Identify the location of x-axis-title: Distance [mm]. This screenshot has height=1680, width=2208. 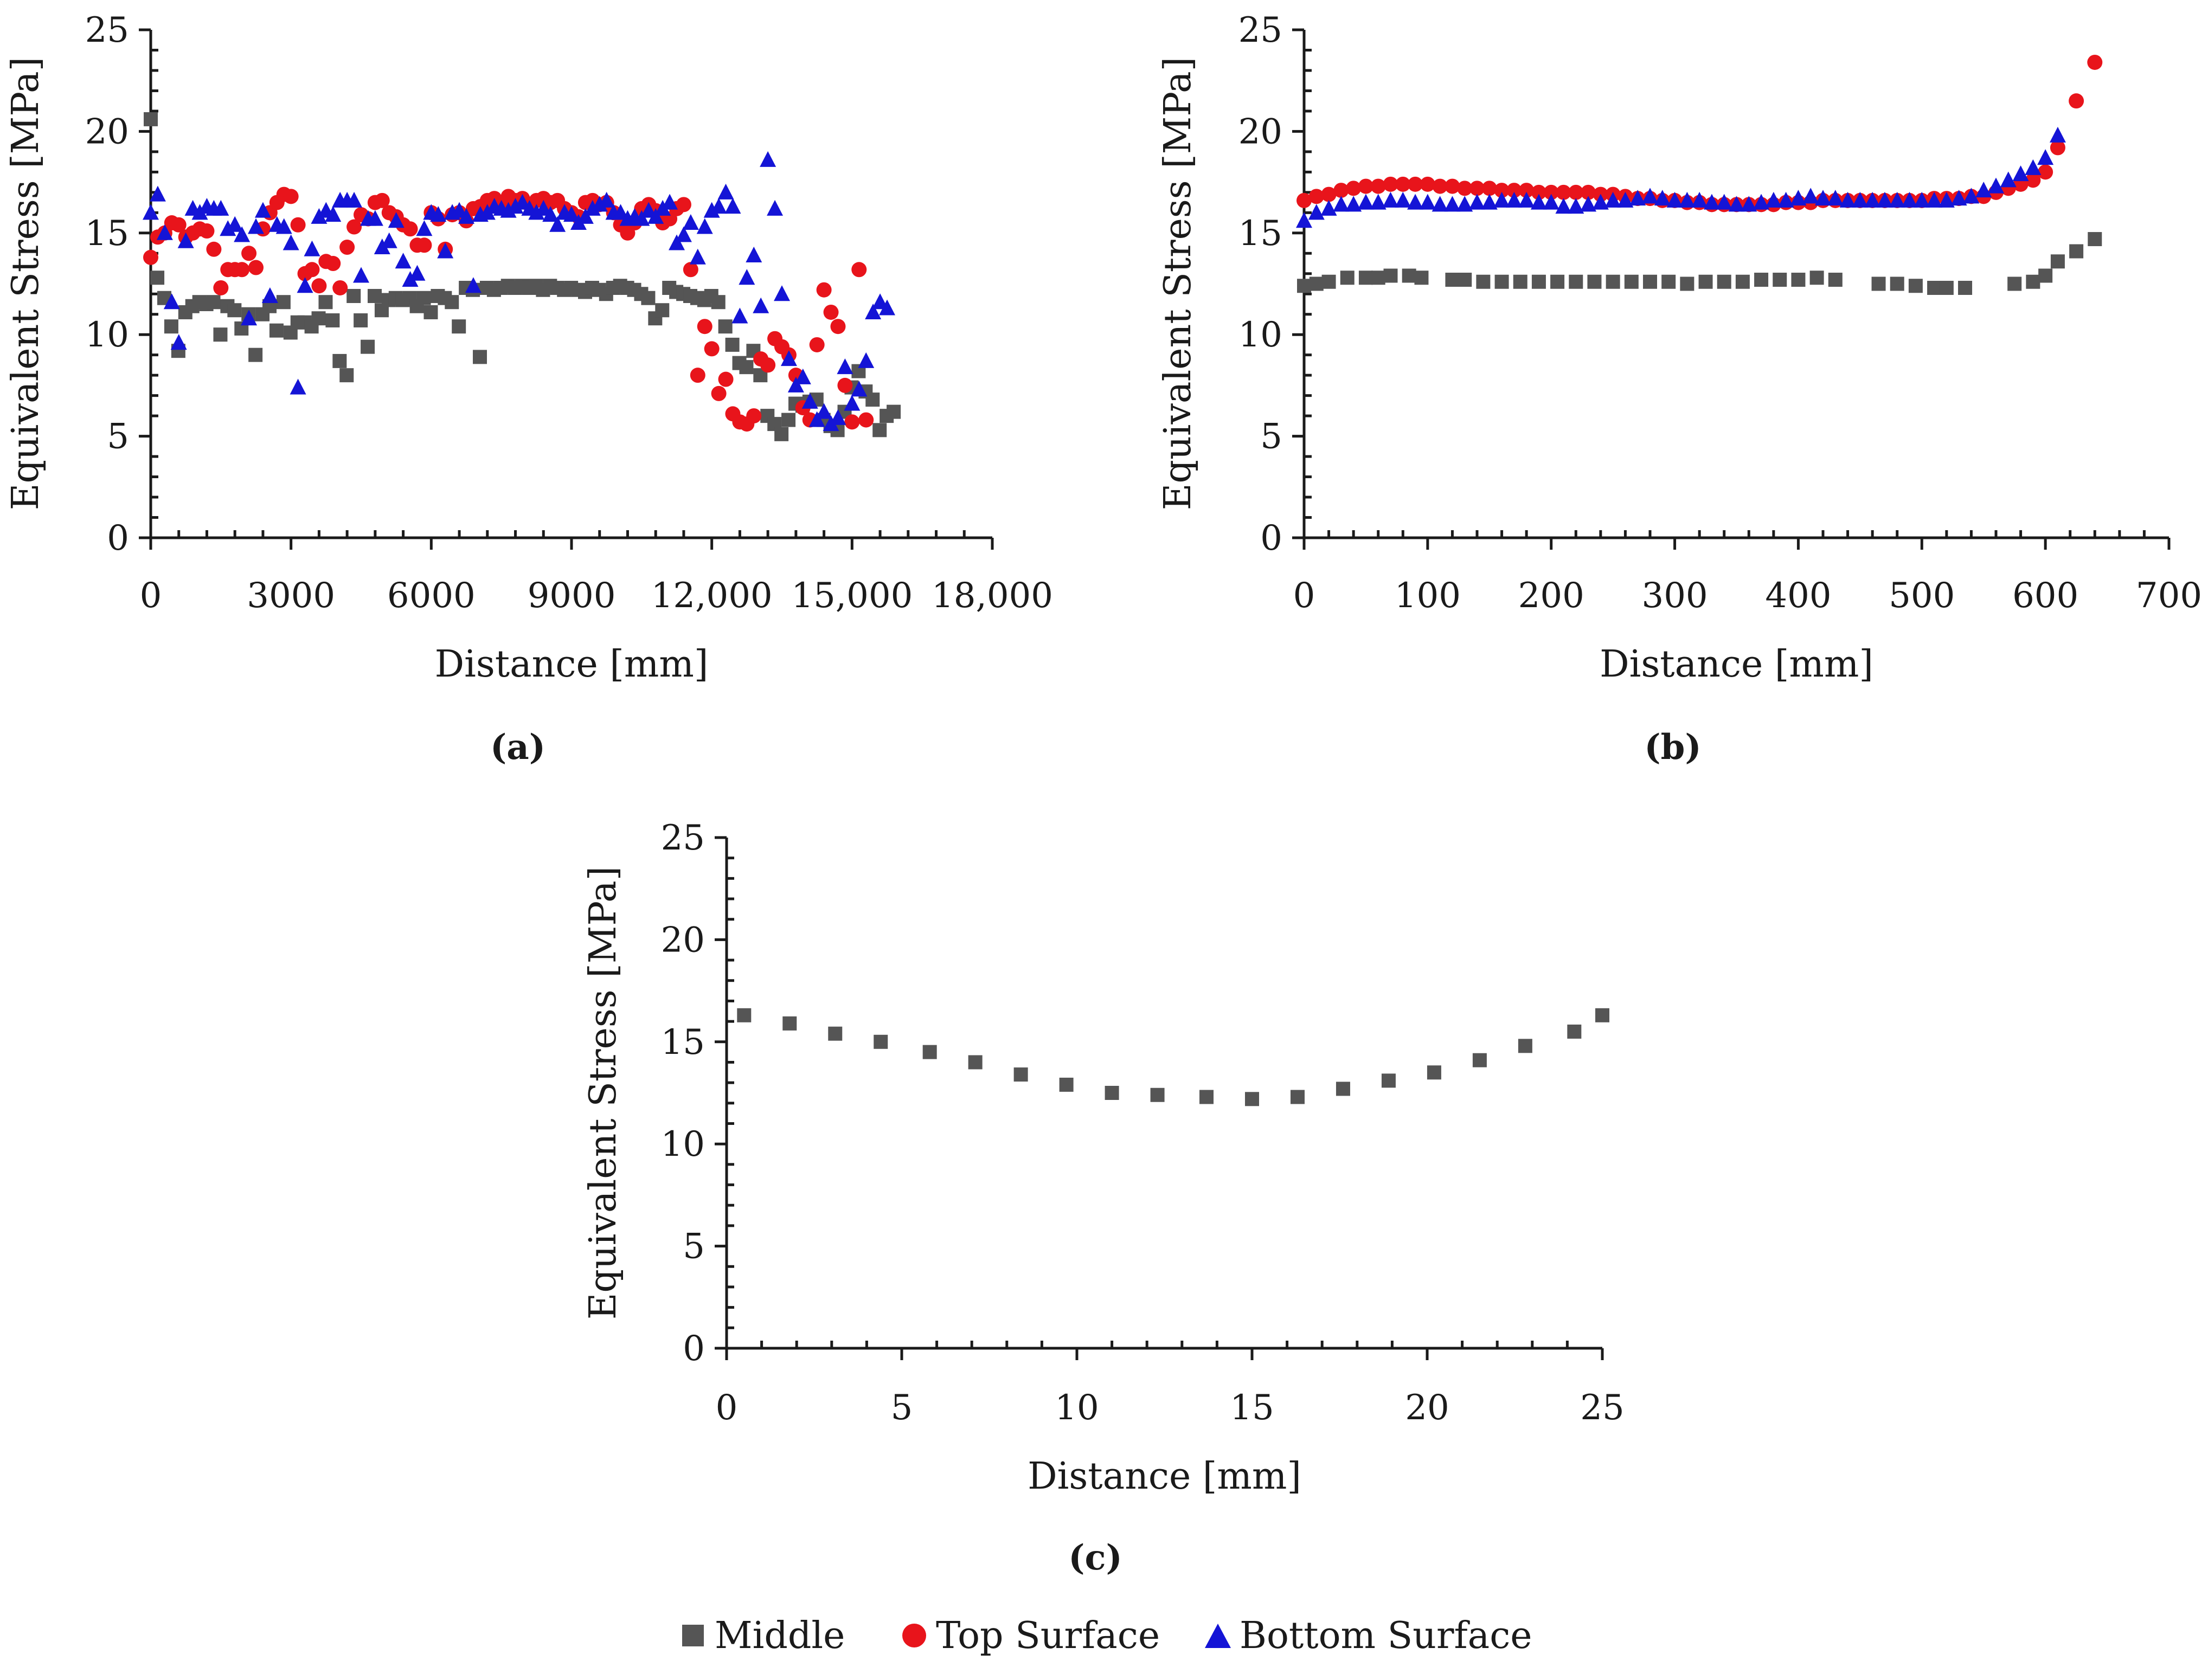
(1737, 664).